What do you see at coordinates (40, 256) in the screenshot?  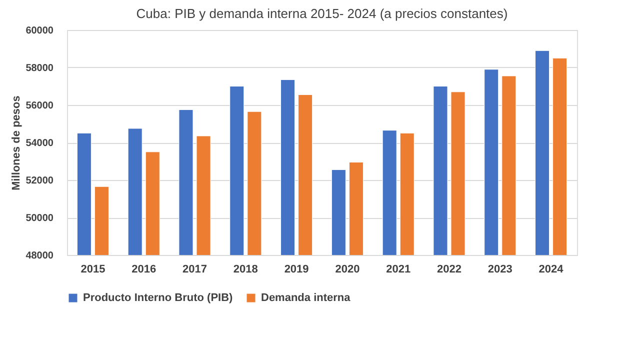 I see `y-tick-label: 48000` at bounding box center [40, 256].